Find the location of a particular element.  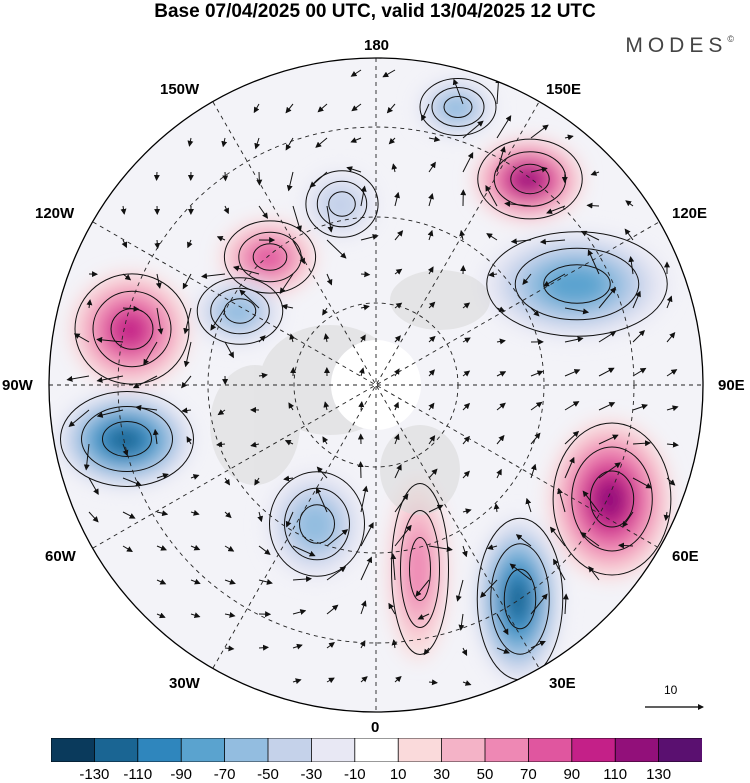

colorbar-tick-label: 130 is located at coordinates (659, 774).